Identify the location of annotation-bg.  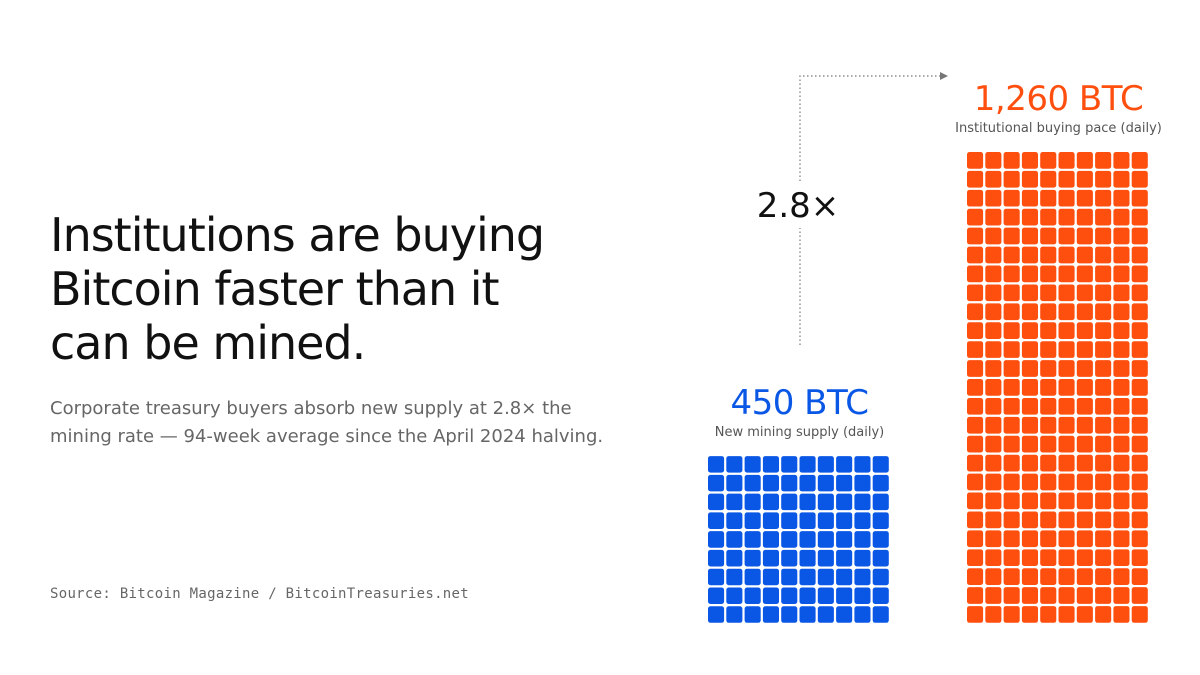
(800, 205).